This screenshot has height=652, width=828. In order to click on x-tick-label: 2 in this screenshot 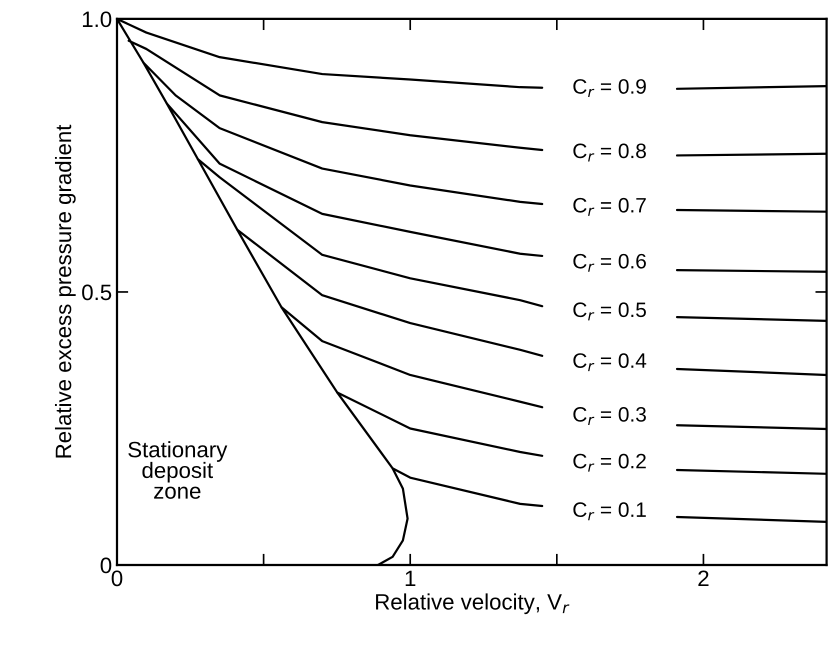, I will do `click(703, 578)`.